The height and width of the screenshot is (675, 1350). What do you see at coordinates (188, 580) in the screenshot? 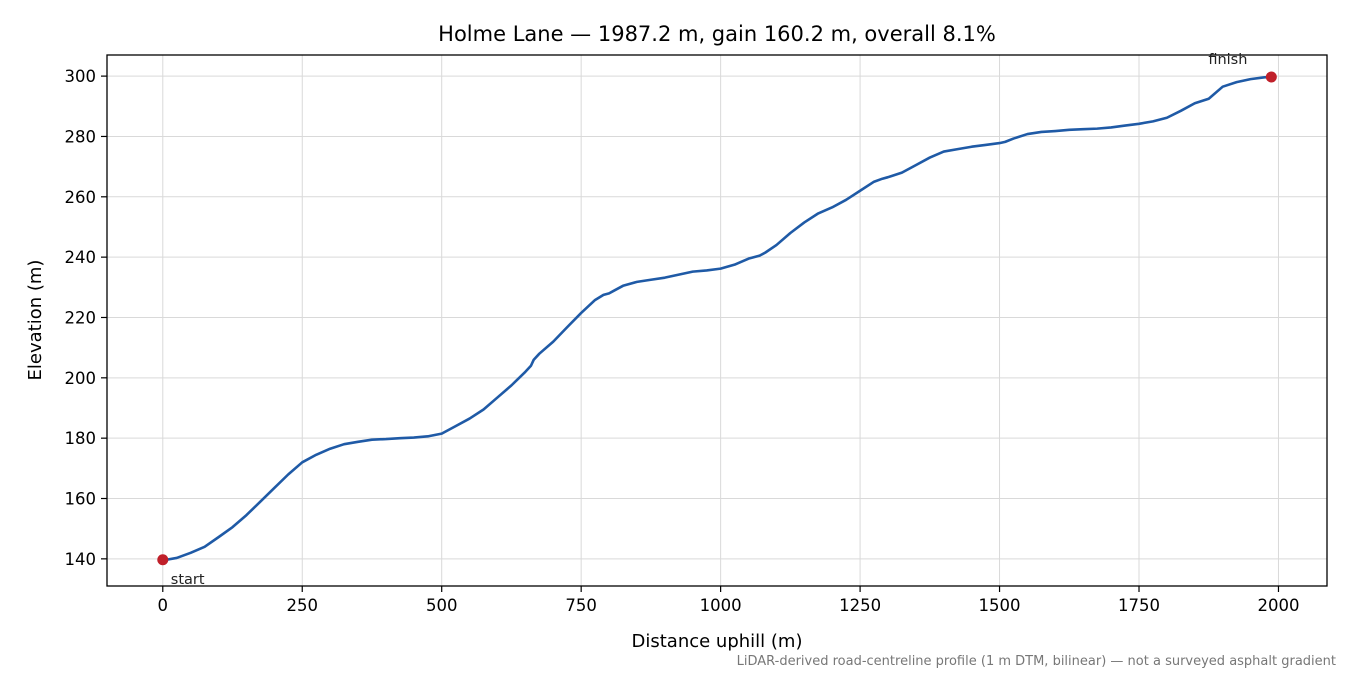
I see `start-label: start` at bounding box center [188, 580].